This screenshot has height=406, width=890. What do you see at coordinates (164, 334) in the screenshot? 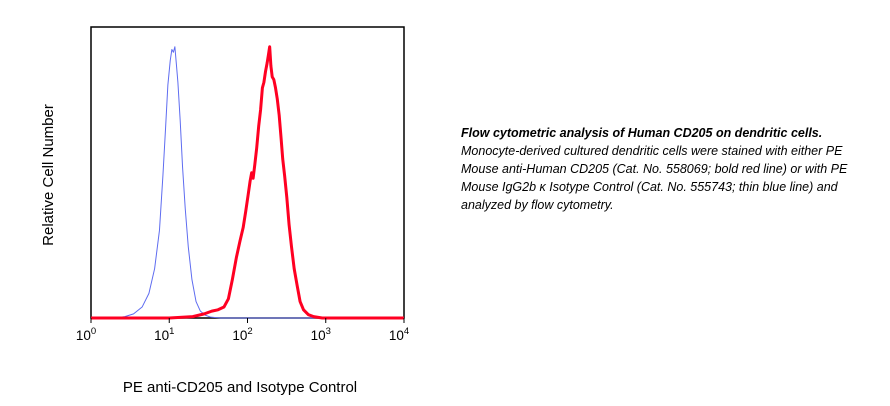
I see `x-tick-label: 10¹` at bounding box center [164, 334].